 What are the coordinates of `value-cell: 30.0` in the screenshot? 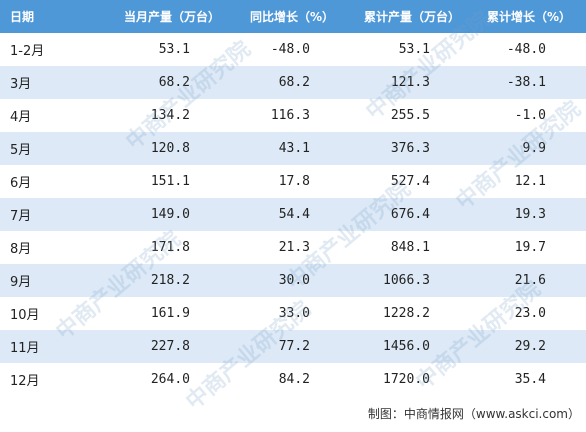 It's located at (292, 280).